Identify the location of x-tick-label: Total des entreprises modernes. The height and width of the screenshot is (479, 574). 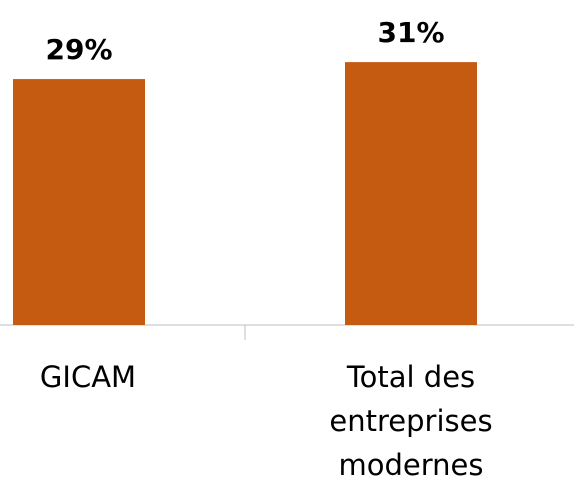
(411, 419).